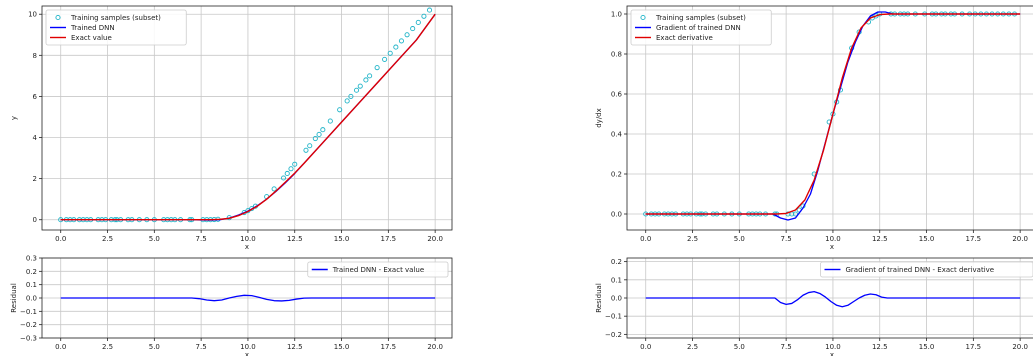  Describe the element at coordinates (28, 339) in the screenshot. I see `y-tick-label: −0.3` at that location.